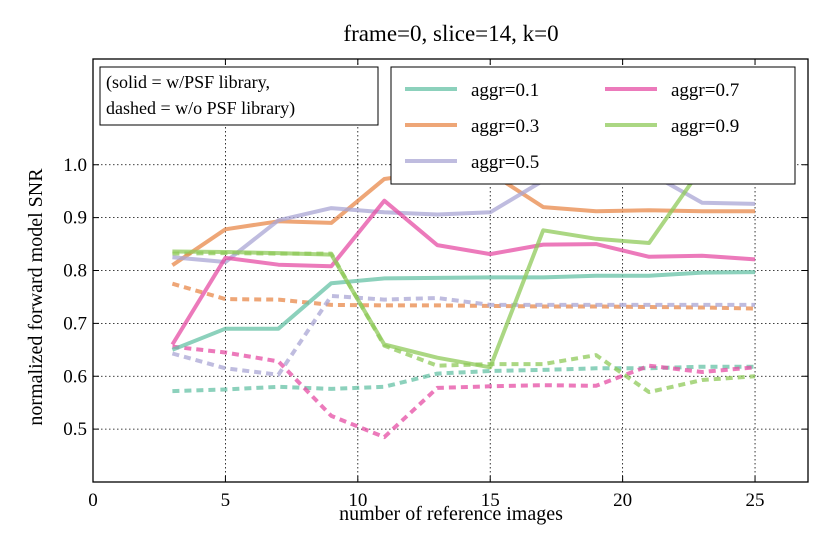 This screenshot has width=830, height=551. What do you see at coordinates (705, 90) in the screenshot?
I see `legend-label-aggr-0-7: aggr=0.7` at bounding box center [705, 90].